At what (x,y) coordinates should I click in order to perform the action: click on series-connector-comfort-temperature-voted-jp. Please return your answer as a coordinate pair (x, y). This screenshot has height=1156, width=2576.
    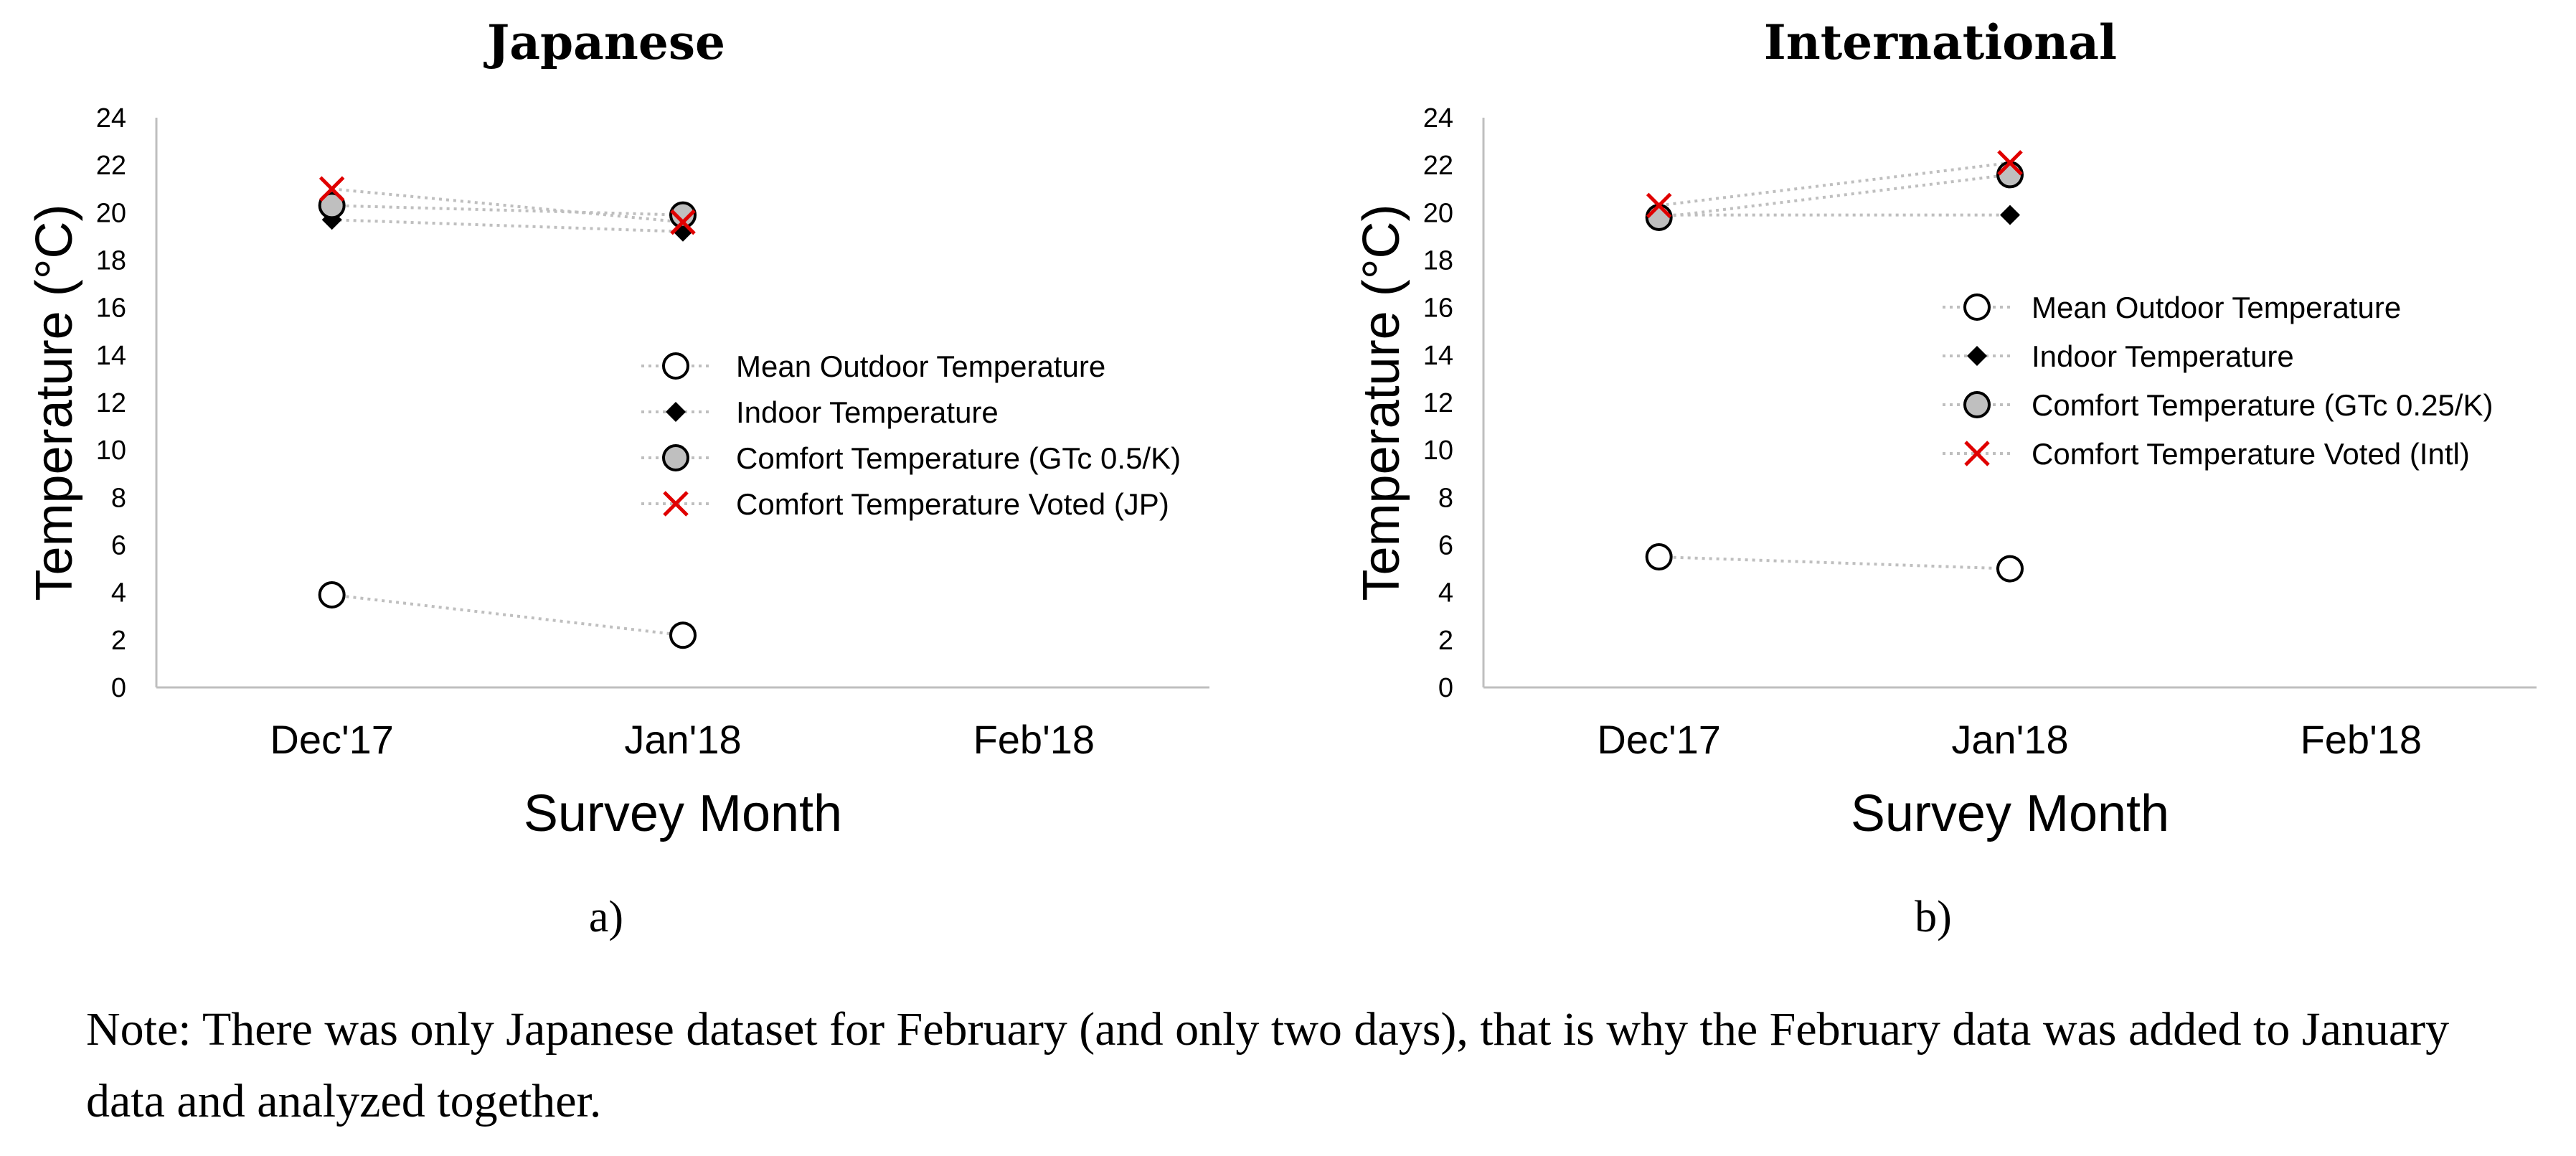
    Looking at the image, I should click on (507, 206).